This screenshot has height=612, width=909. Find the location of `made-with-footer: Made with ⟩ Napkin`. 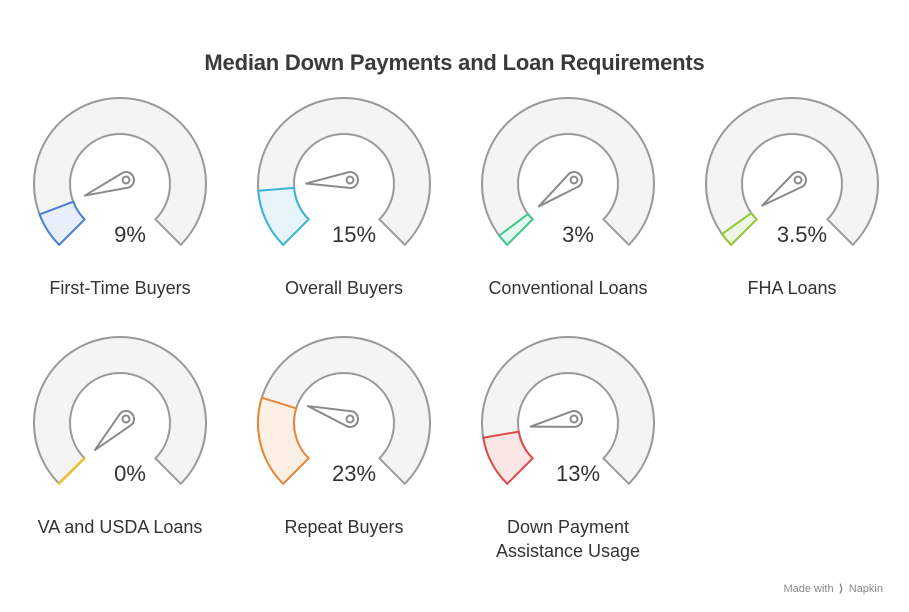

made-with-footer: Made with ⟩ Napkin is located at coordinates (833, 588).